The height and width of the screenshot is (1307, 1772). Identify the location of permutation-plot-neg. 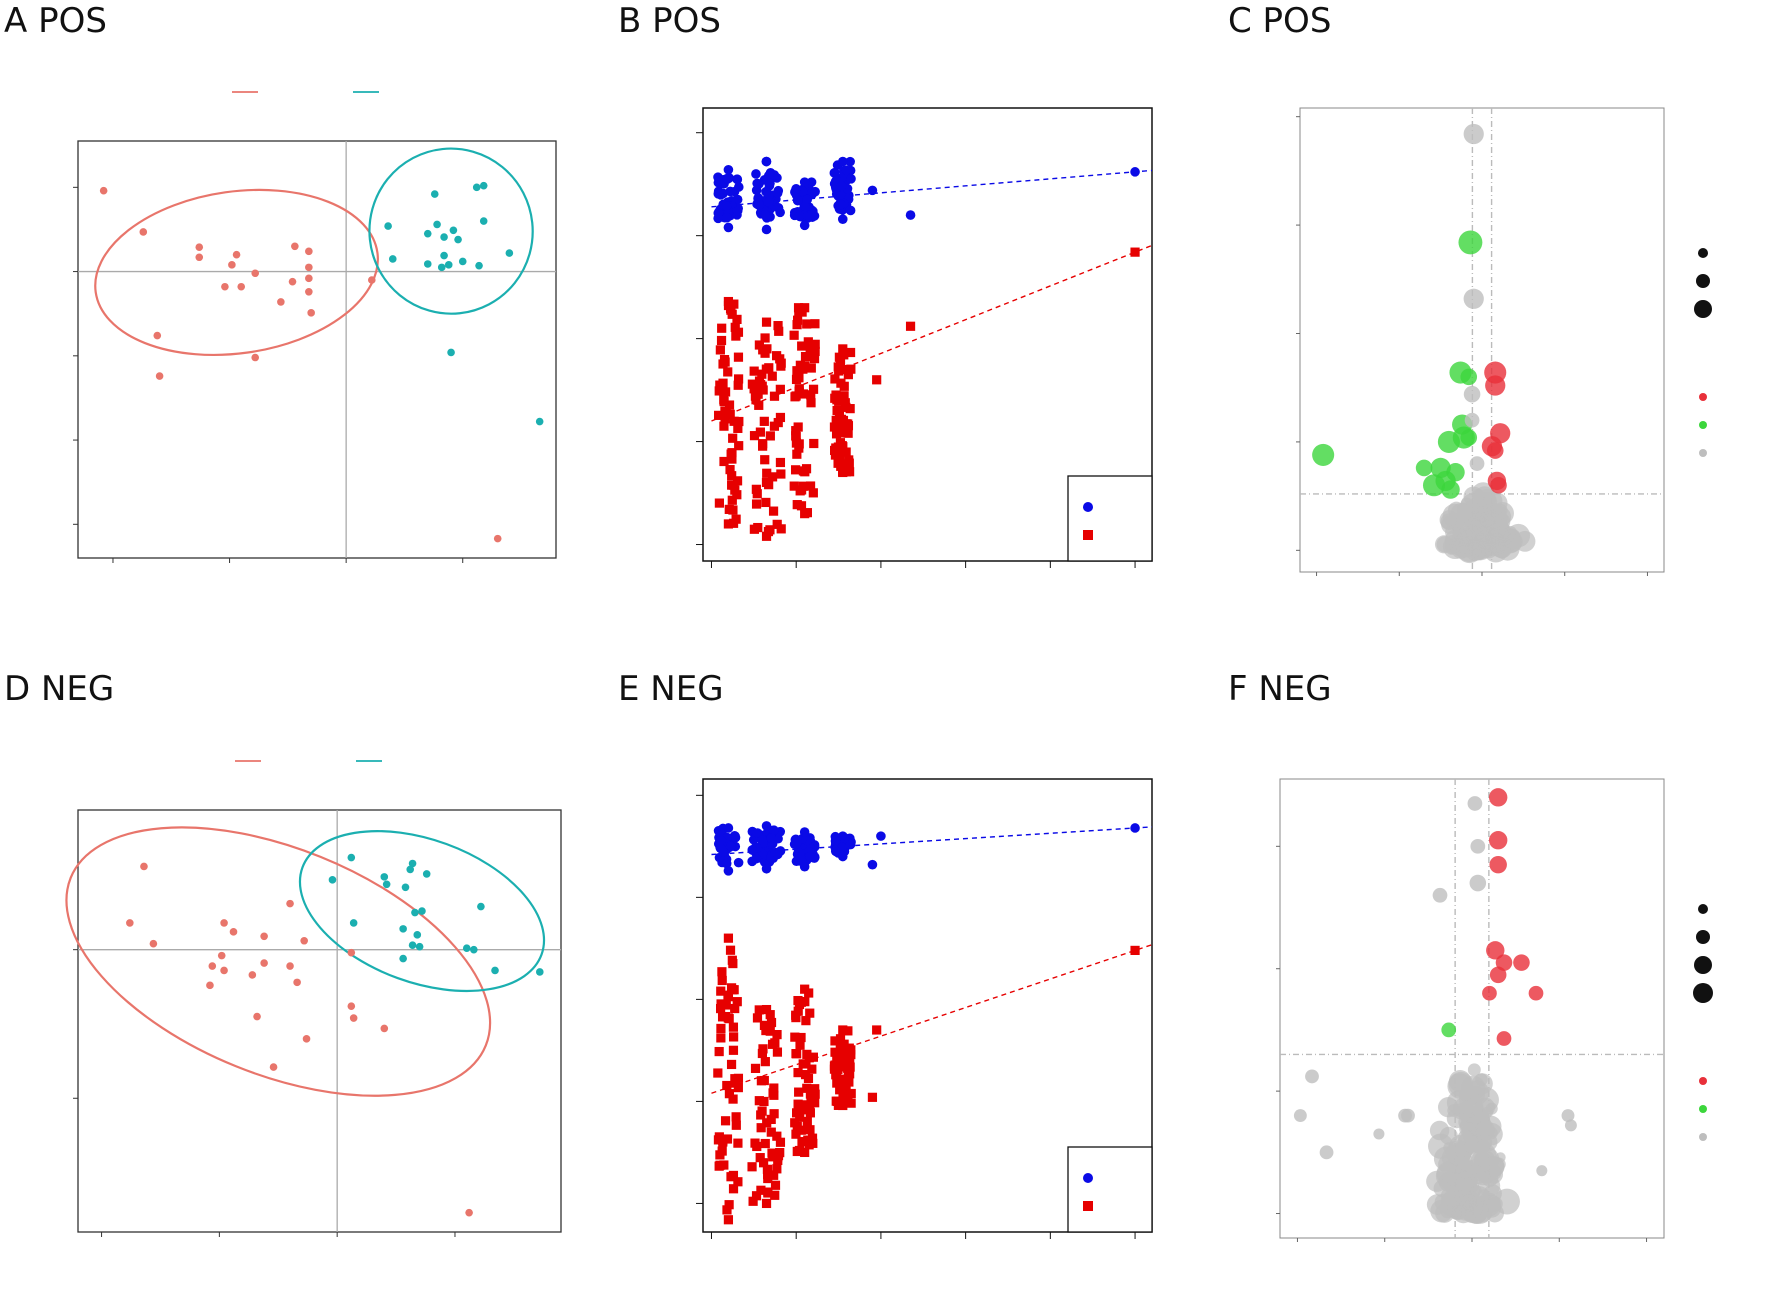
(924, 1008).